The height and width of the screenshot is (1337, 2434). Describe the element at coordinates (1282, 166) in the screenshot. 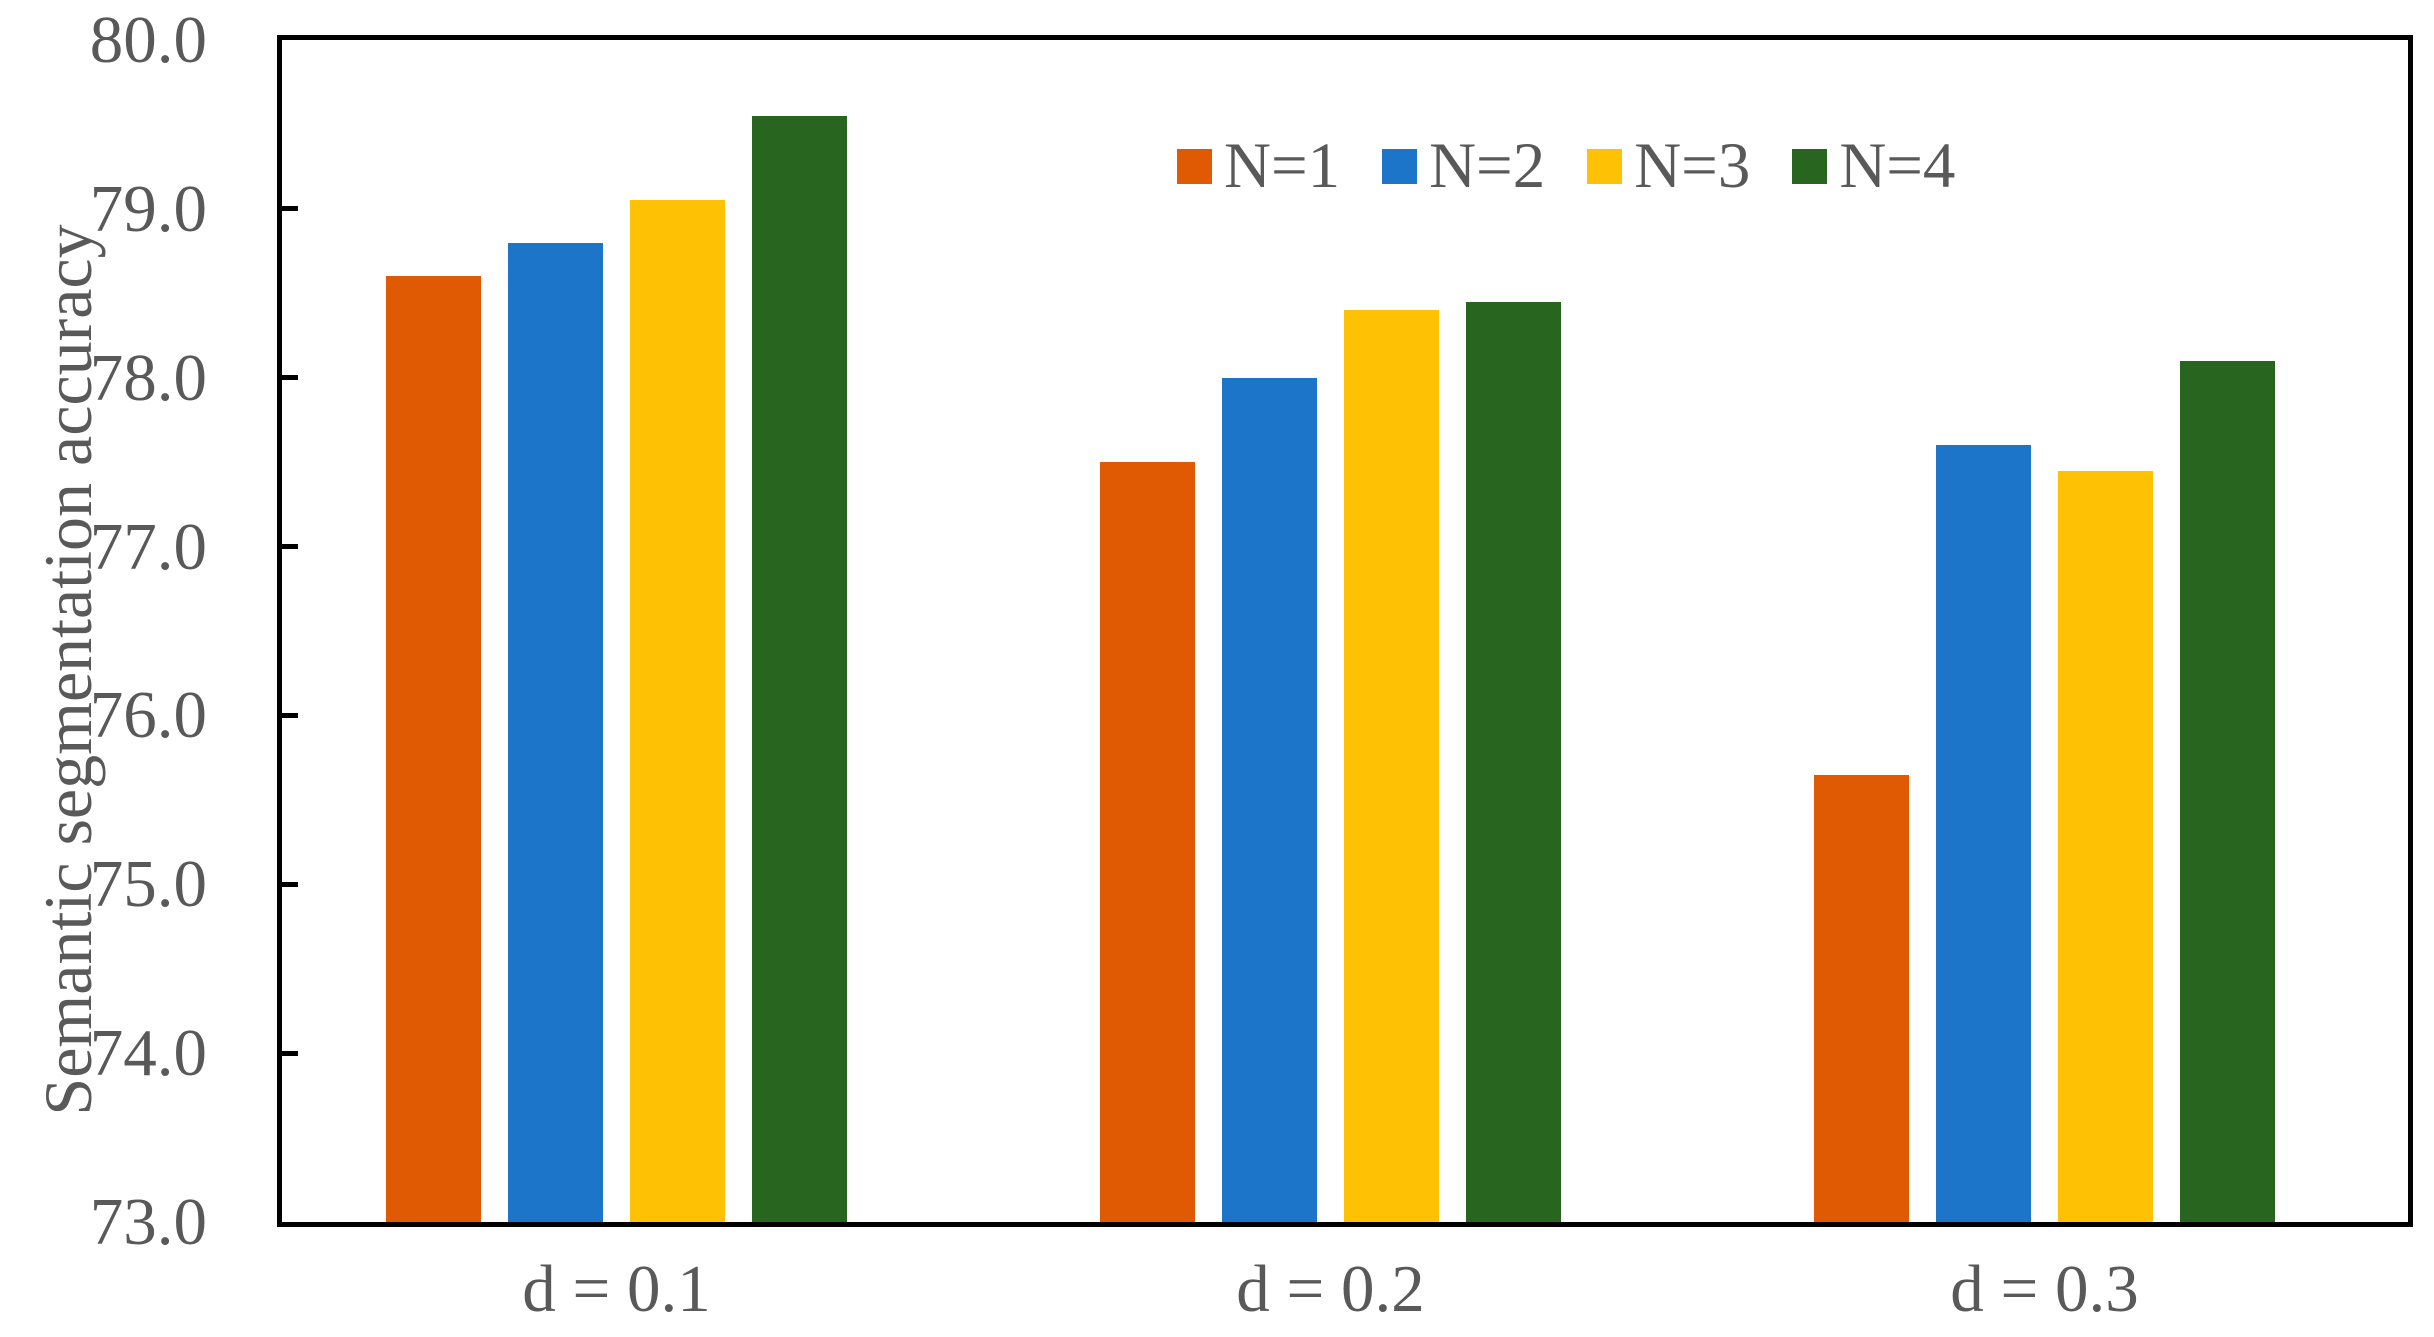

I see `legend-label: N=1` at that location.